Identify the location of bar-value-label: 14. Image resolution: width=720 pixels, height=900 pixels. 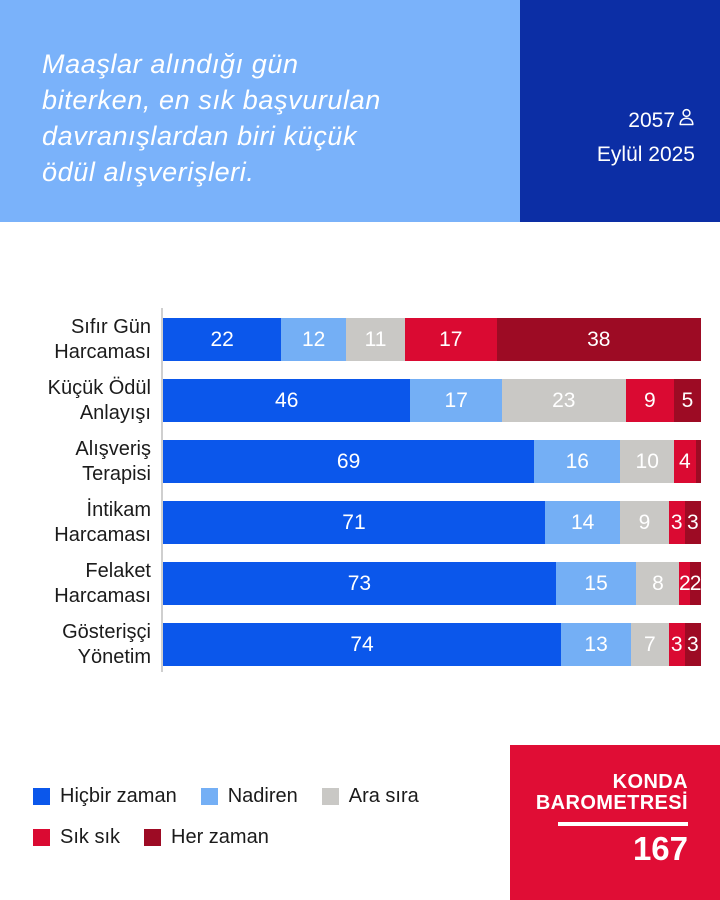
(582, 522).